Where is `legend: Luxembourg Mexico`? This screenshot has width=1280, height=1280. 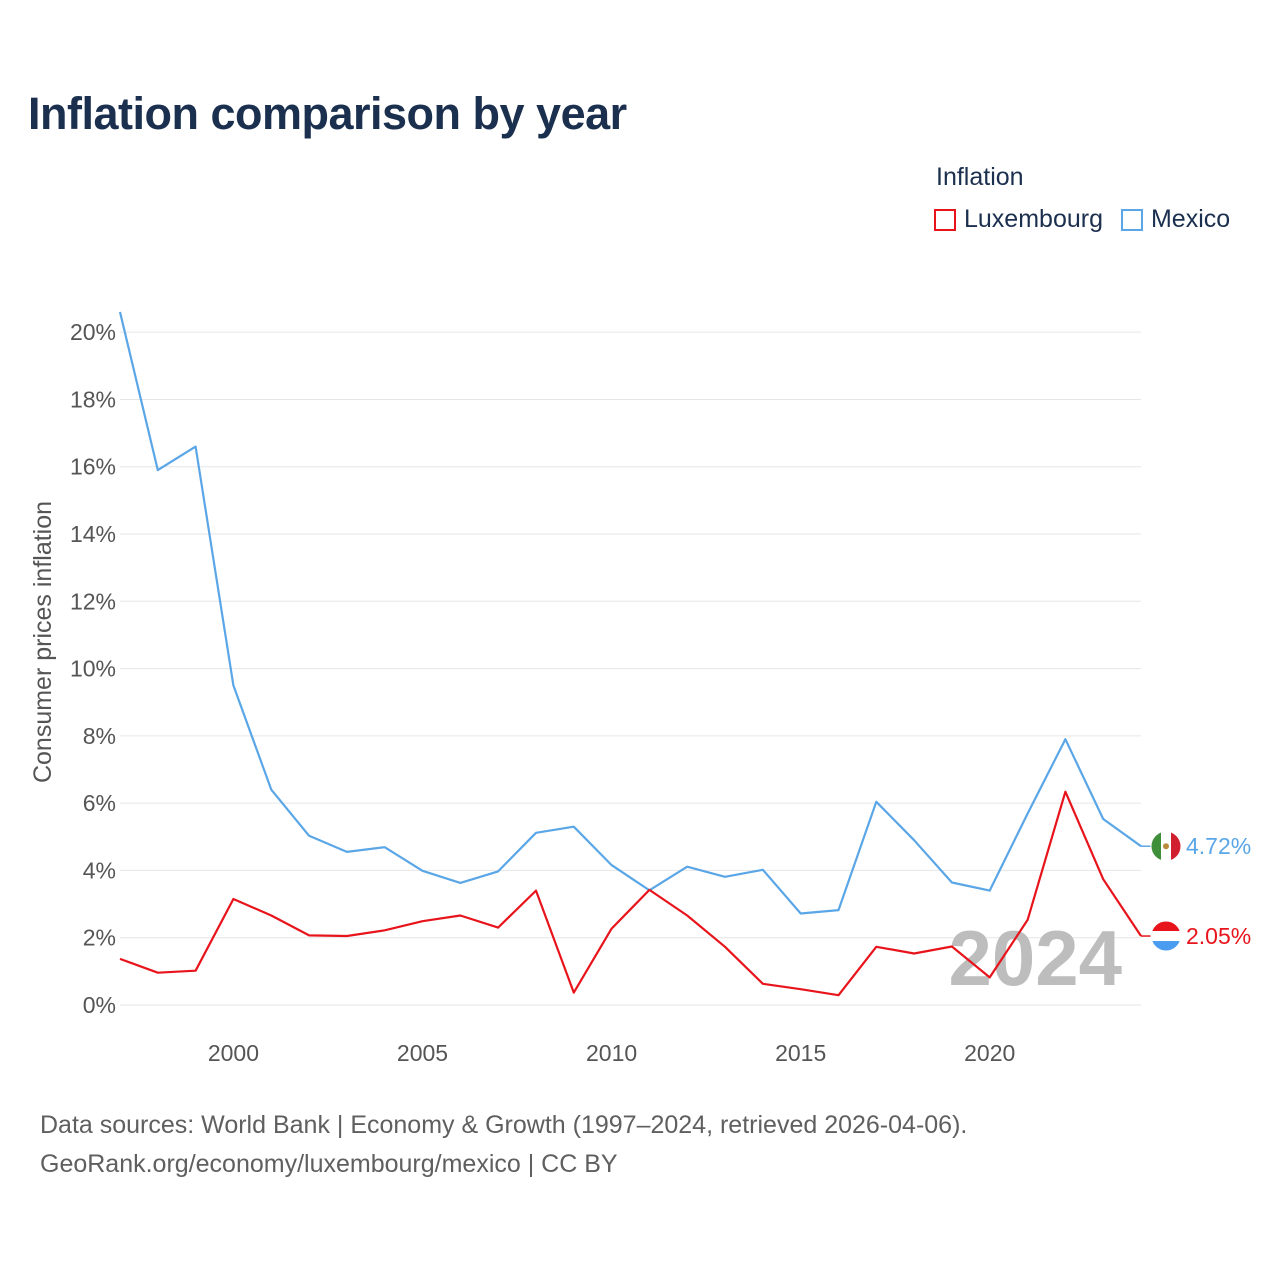
legend: Luxembourg Mexico is located at coordinates (1091, 219).